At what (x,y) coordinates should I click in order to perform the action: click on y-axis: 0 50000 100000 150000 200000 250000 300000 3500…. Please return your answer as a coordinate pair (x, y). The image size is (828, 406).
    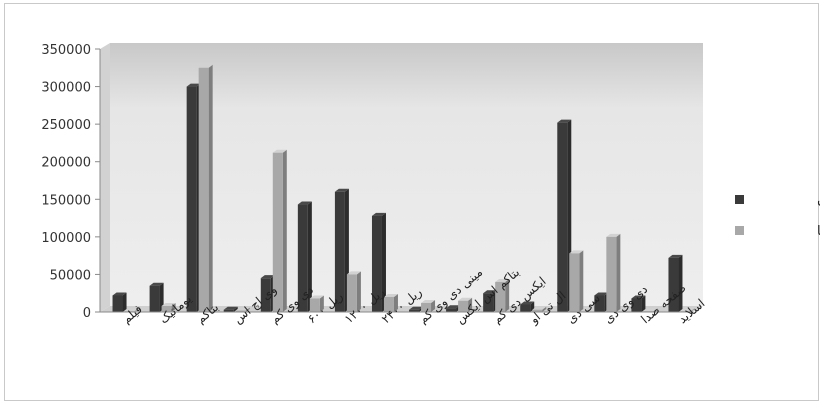
    Looking at the image, I should click on (71, 182).